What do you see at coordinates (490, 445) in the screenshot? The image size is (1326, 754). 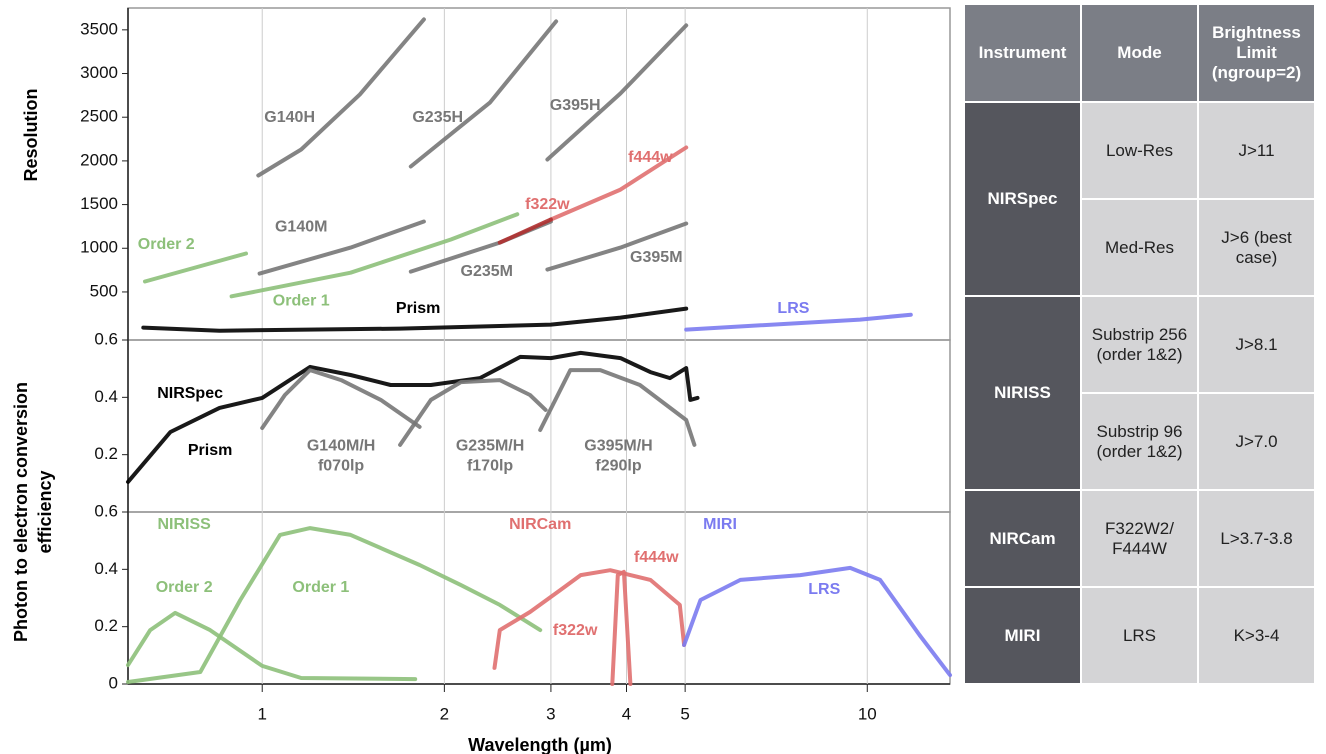 I see `curve-label: G235M/H` at bounding box center [490, 445].